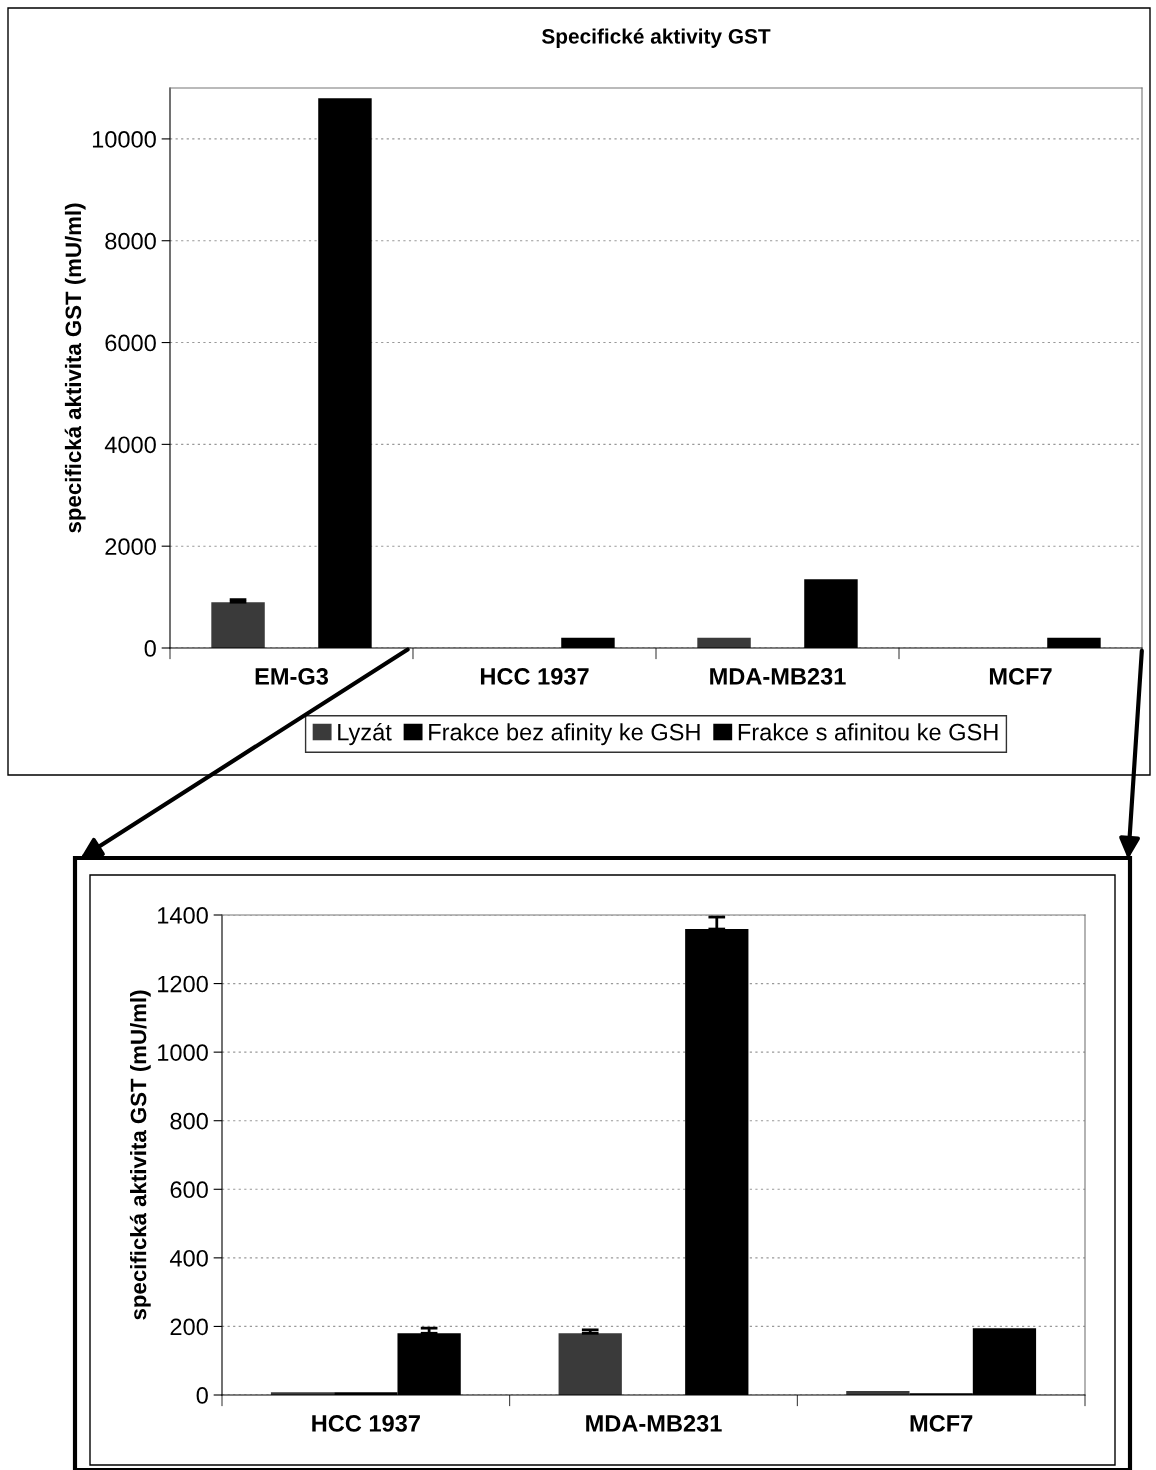  Describe the element at coordinates (868, 732) in the screenshot. I see `legend-label: Frakce s afinitou ke GSH` at that location.